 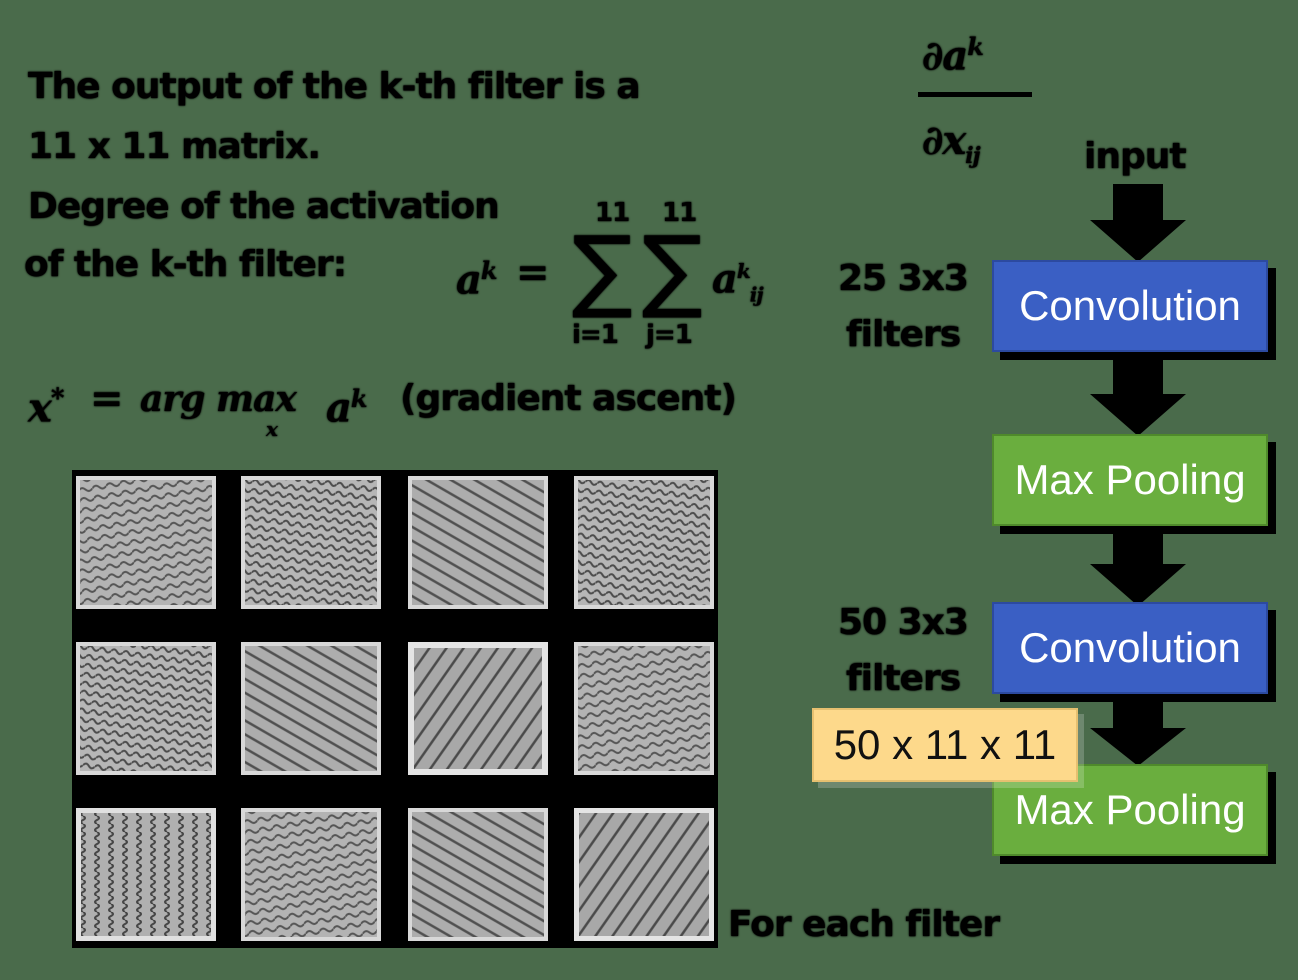 What do you see at coordinates (1130, 480) in the screenshot?
I see `max-pooling-box-1: Max Pooling` at bounding box center [1130, 480].